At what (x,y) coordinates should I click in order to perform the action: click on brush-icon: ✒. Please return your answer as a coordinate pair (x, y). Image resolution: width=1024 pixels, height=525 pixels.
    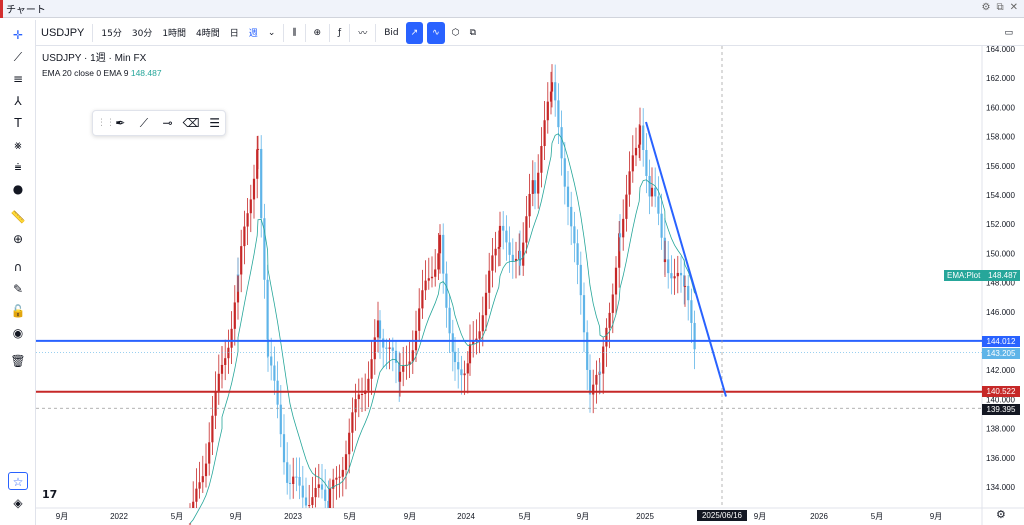
    Looking at the image, I should click on (120, 123).